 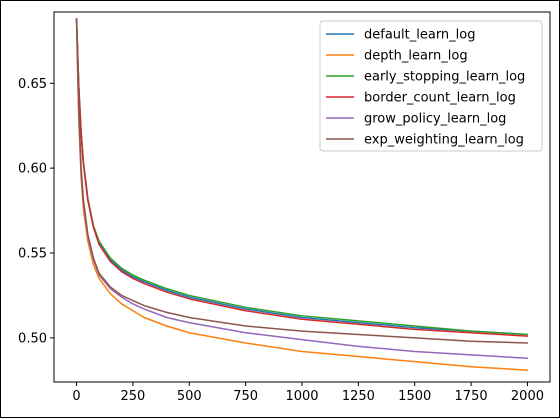 What do you see at coordinates (471, 396) in the screenshot?
I see `x-tick-label: 1750` at bounding box center [471, 396].